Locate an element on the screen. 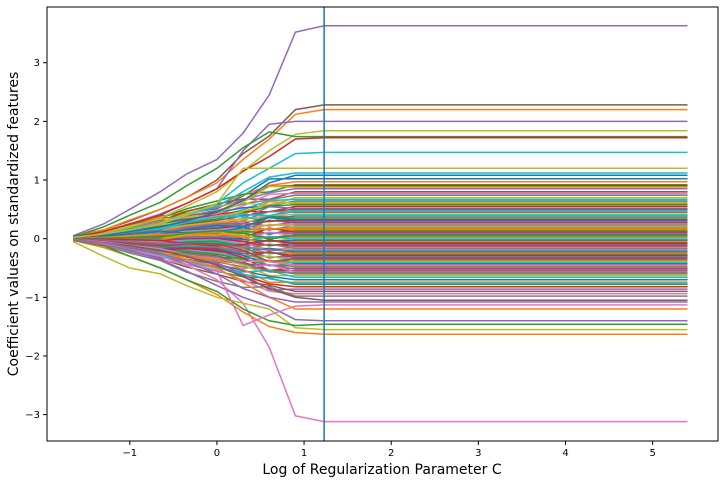 The height and width of the screenshot is (484, 723). x-tick-label: −1 is located at coordinates (129, 453).